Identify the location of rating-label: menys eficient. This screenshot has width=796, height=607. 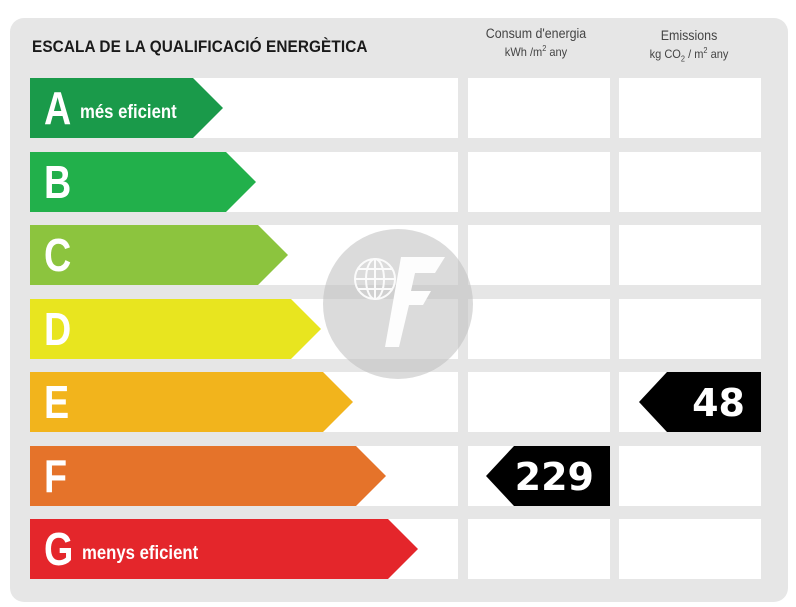
(140, 553).